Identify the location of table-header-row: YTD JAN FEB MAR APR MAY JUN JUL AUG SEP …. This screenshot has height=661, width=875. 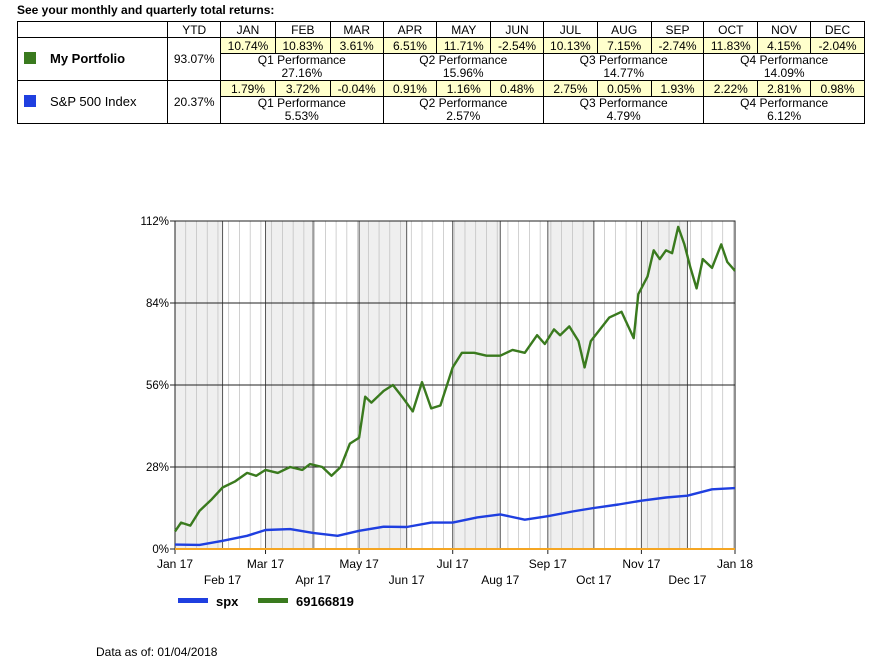
(440, 29).